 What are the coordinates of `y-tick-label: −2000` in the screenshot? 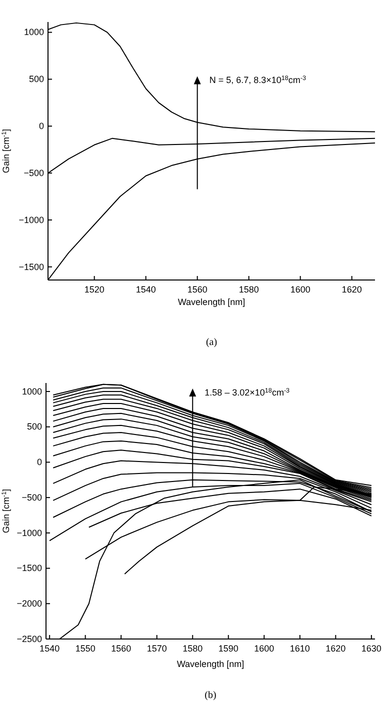 It's located at (29, 603).